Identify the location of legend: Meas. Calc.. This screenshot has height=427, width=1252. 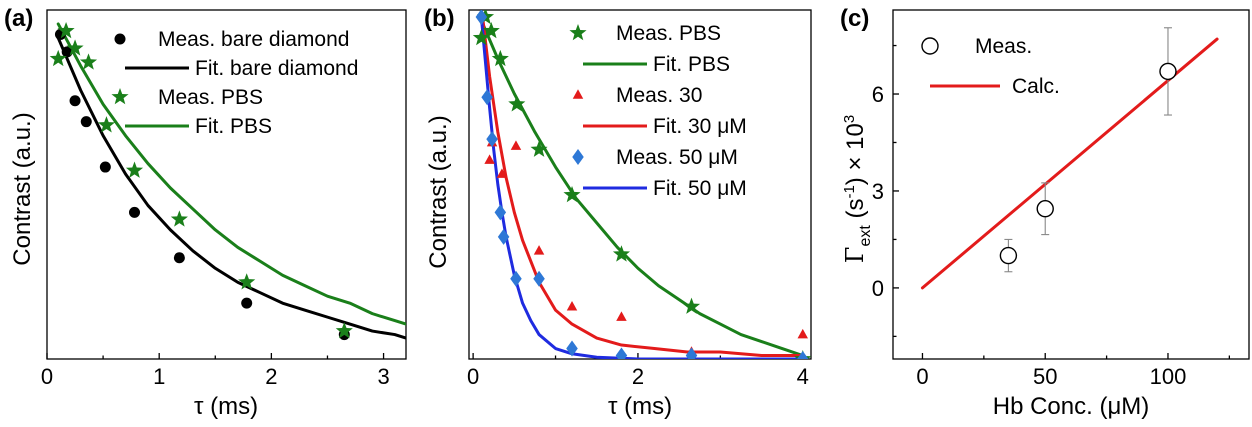
(990, 66).